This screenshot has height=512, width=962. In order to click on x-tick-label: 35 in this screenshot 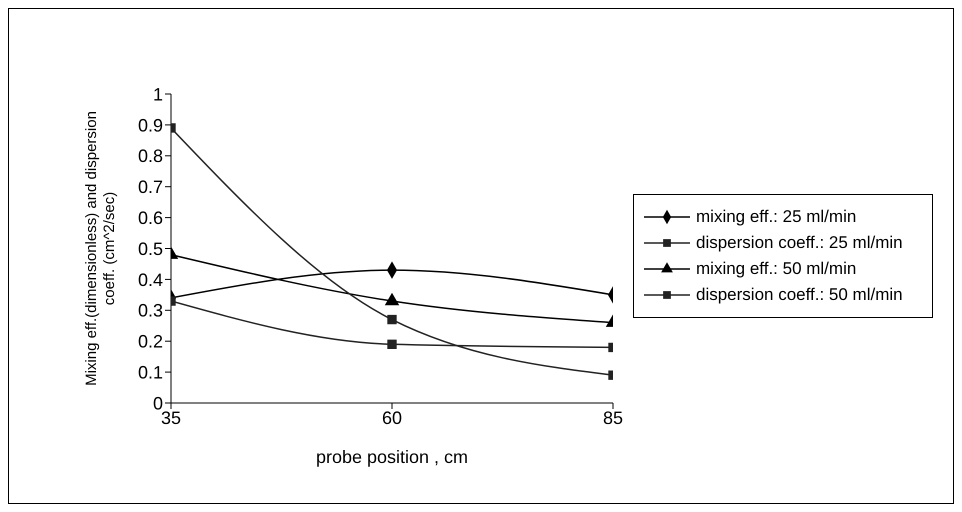, I will do `click(171, 418)`.